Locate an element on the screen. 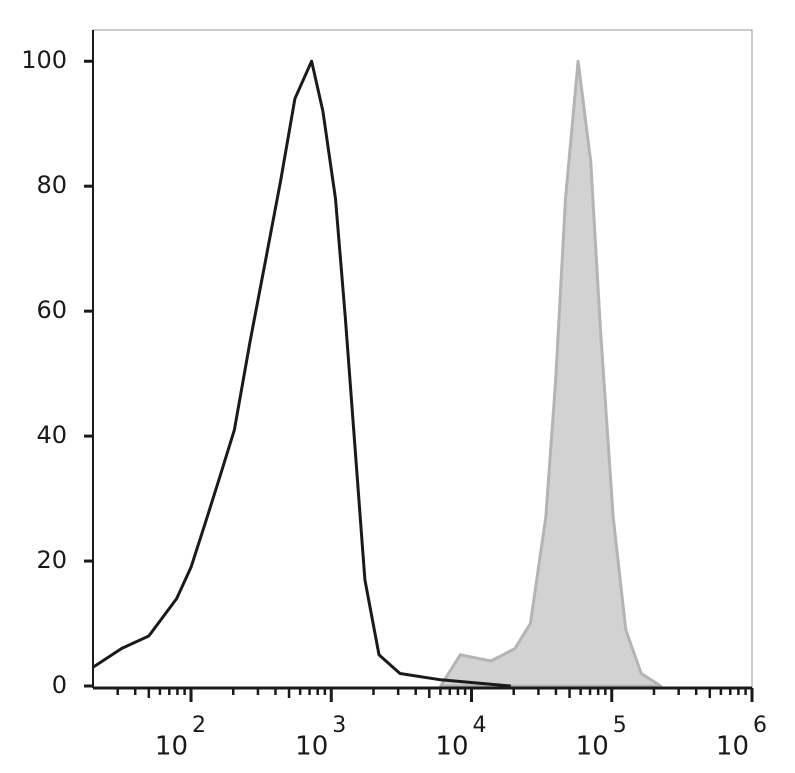 The image size is (795, 773). x-tick-exponent: 5 is located at coordinates (620, 725).